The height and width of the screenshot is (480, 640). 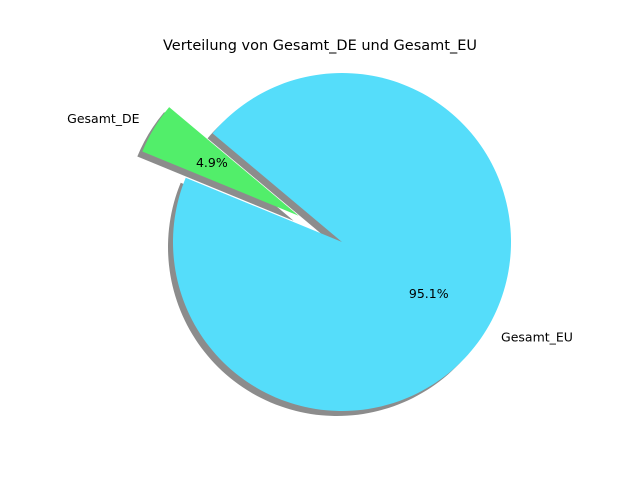 What do you see at coordinates (429, 293) in the screenshot?
I see `percent-label-gesamt-eu: 95.1%` at bounding box center [429, 293].